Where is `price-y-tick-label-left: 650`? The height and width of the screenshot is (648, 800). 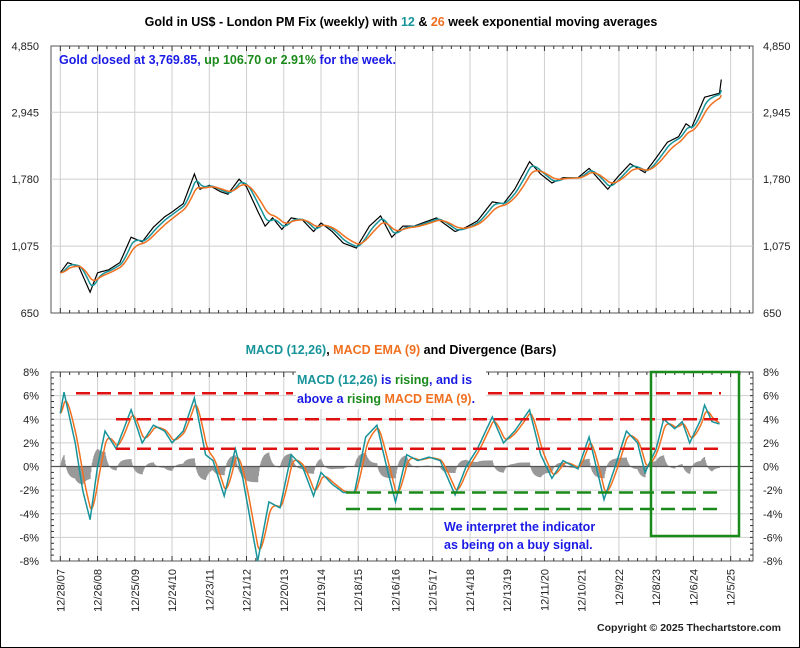 price-y-tick-label-left: 650 is located at coordinates (30, 314).